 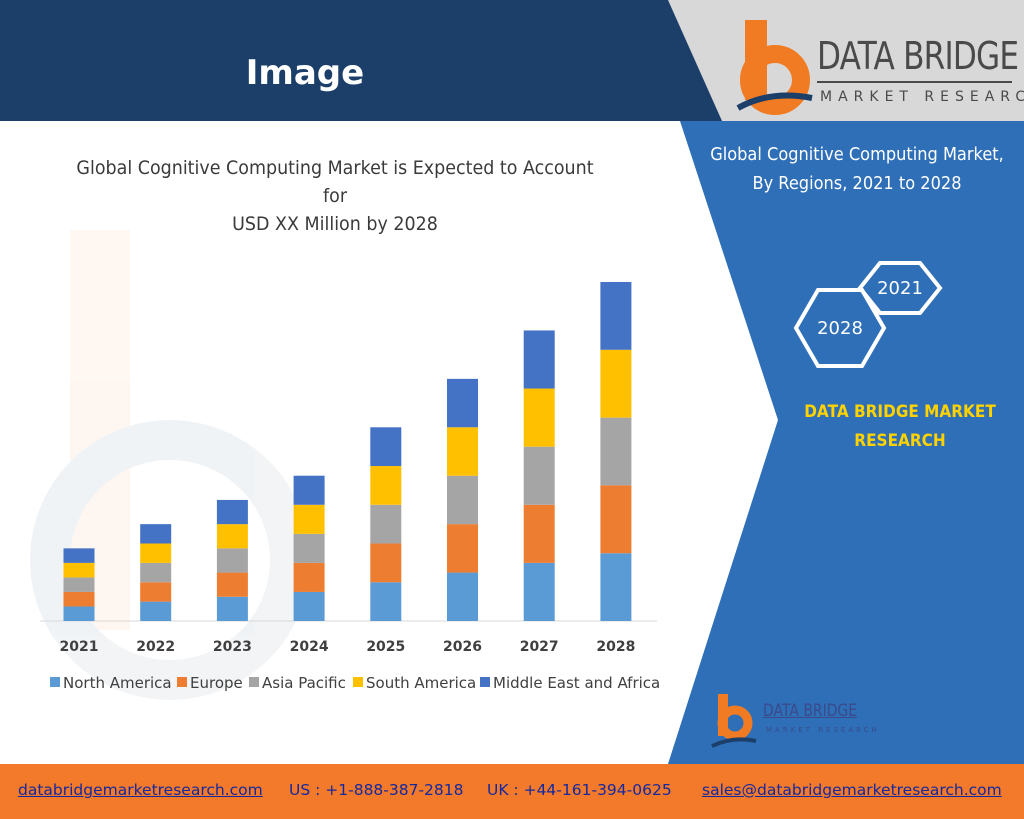 What do you see at coordinates (155, 647) in the screenshot?
I see `x-tick-label: 2022` at bounding box center [155, 647].